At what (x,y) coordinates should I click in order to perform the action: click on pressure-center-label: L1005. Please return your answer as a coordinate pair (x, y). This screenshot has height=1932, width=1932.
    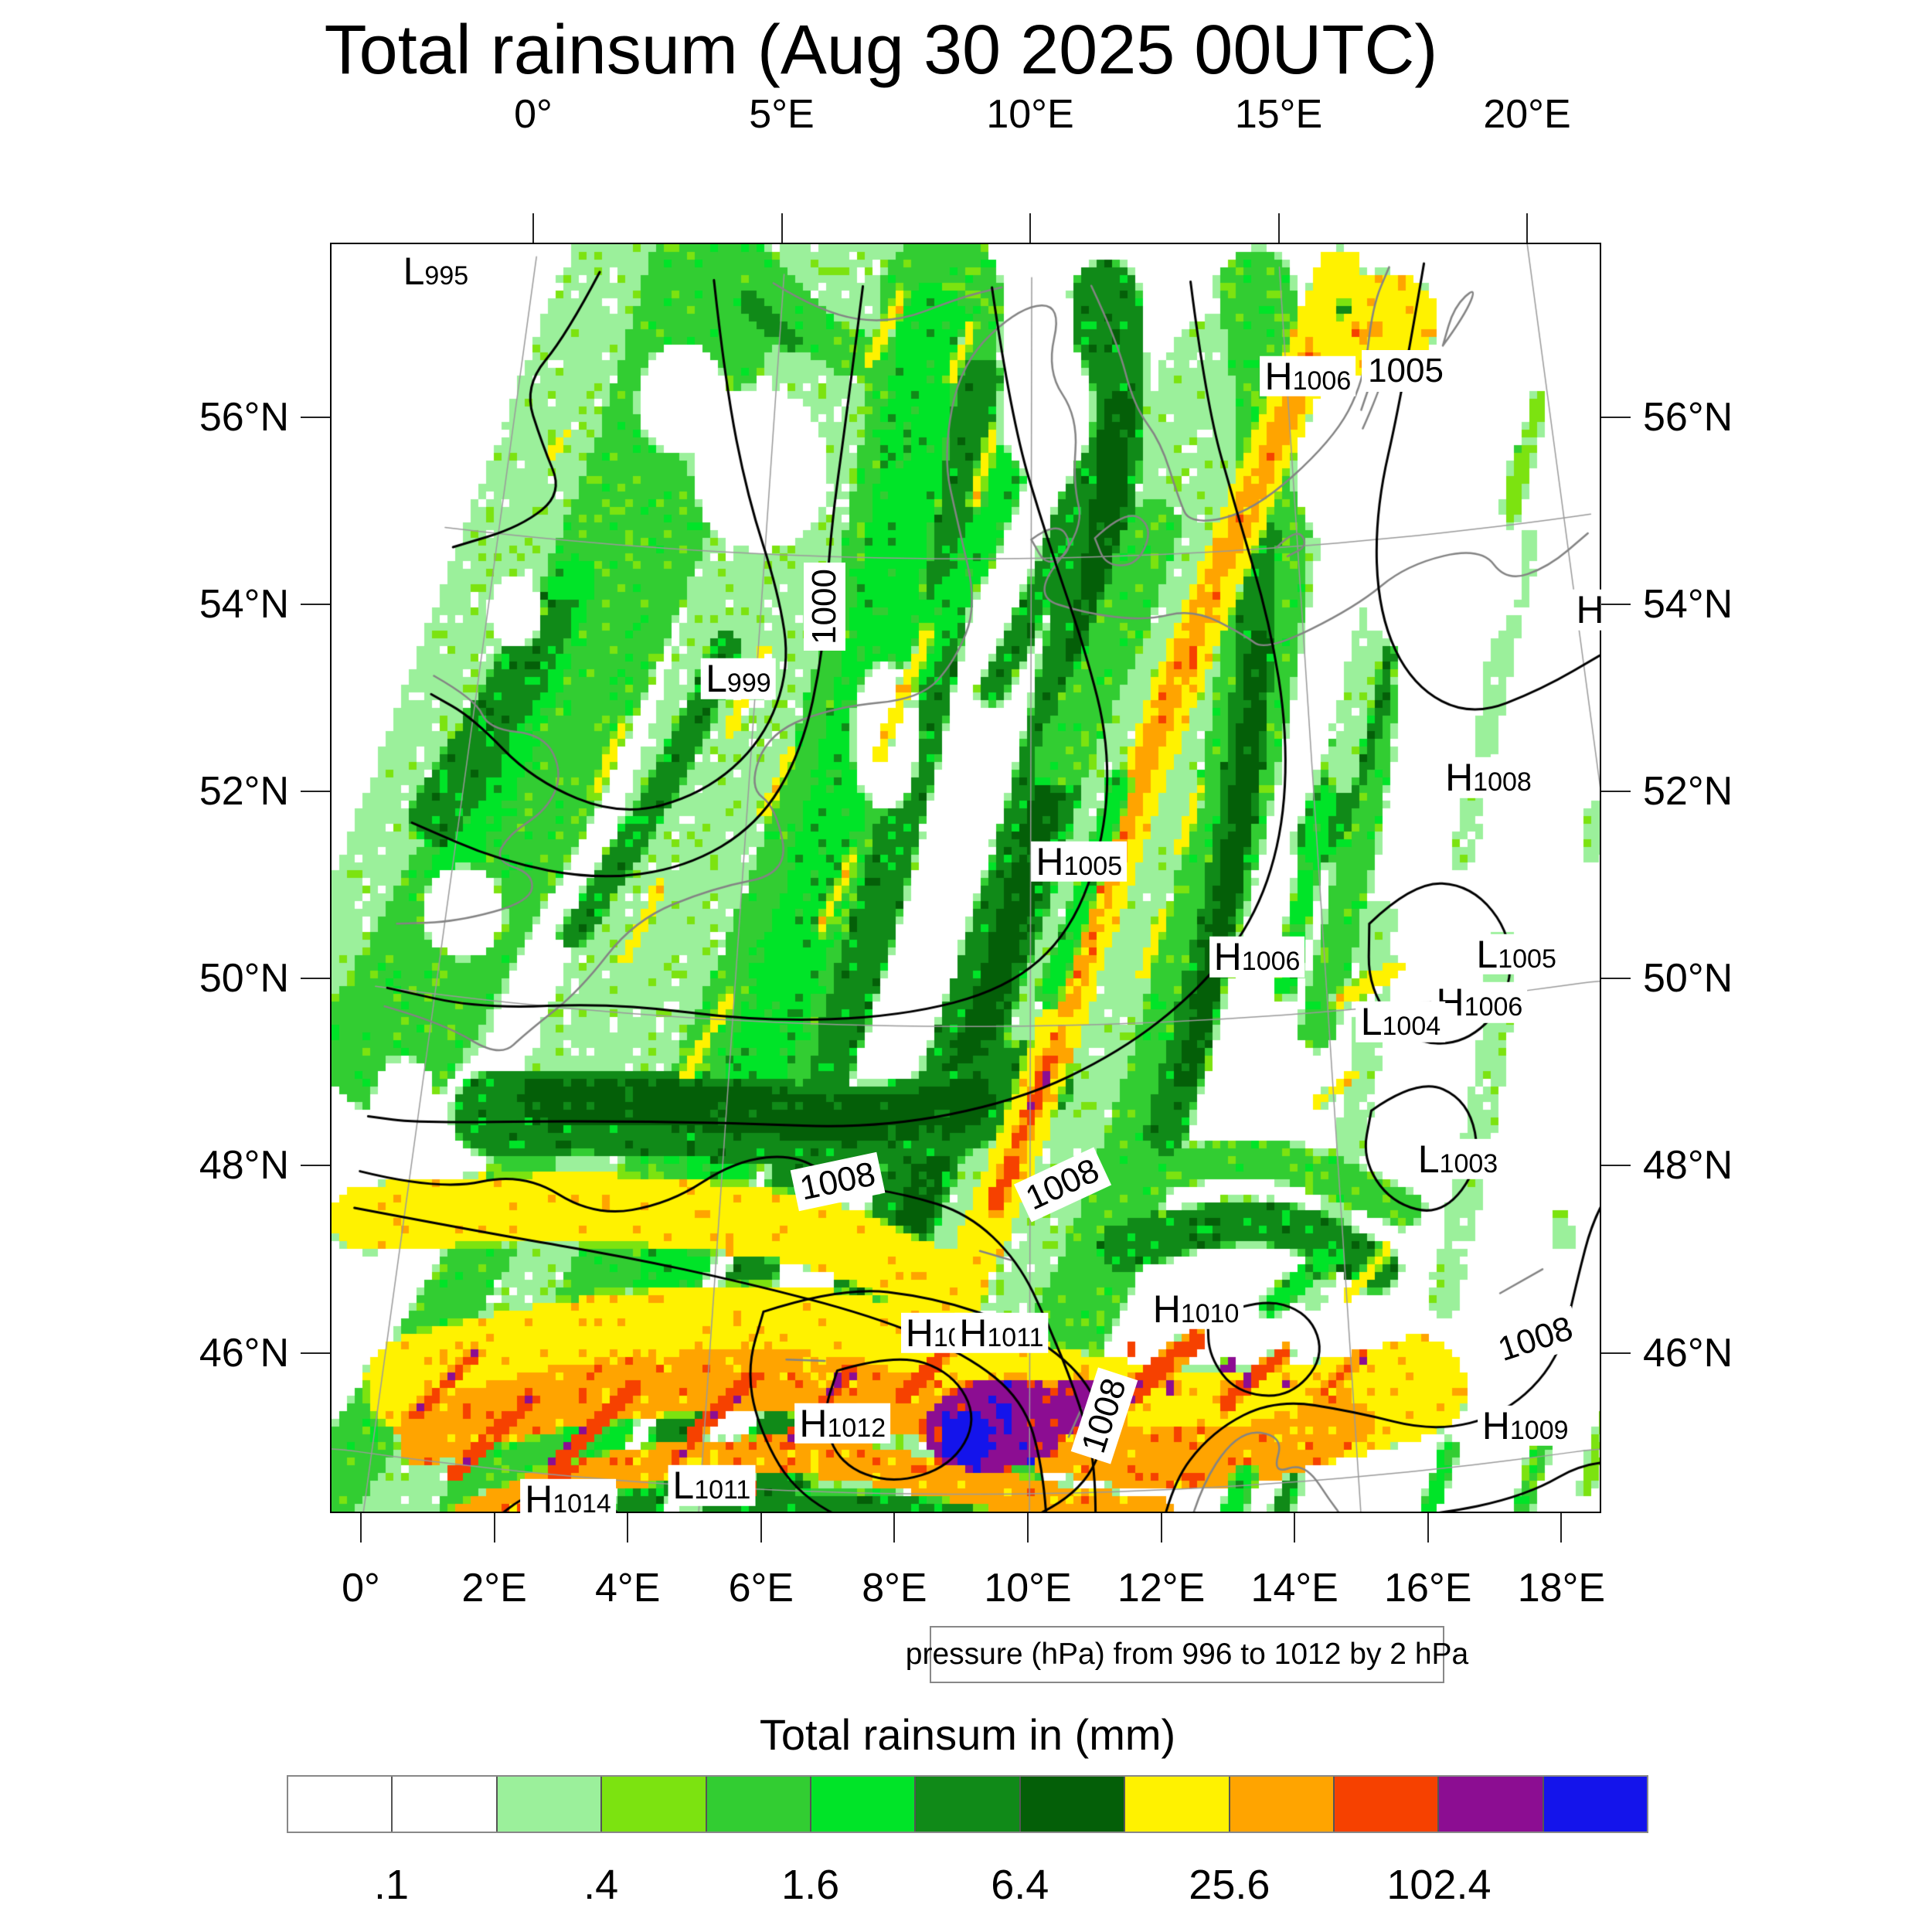
    Looking at the image, I should click on (1516, 955).